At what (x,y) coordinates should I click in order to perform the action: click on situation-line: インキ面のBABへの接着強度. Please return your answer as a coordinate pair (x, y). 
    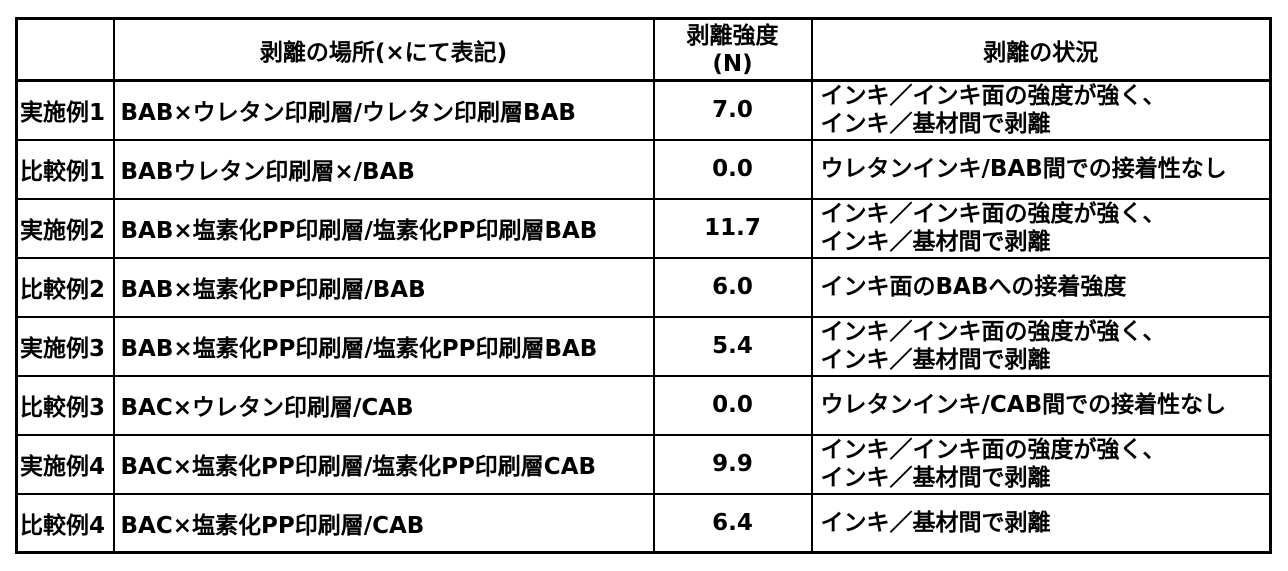
    Looking at the image, I should click on (973, 287).